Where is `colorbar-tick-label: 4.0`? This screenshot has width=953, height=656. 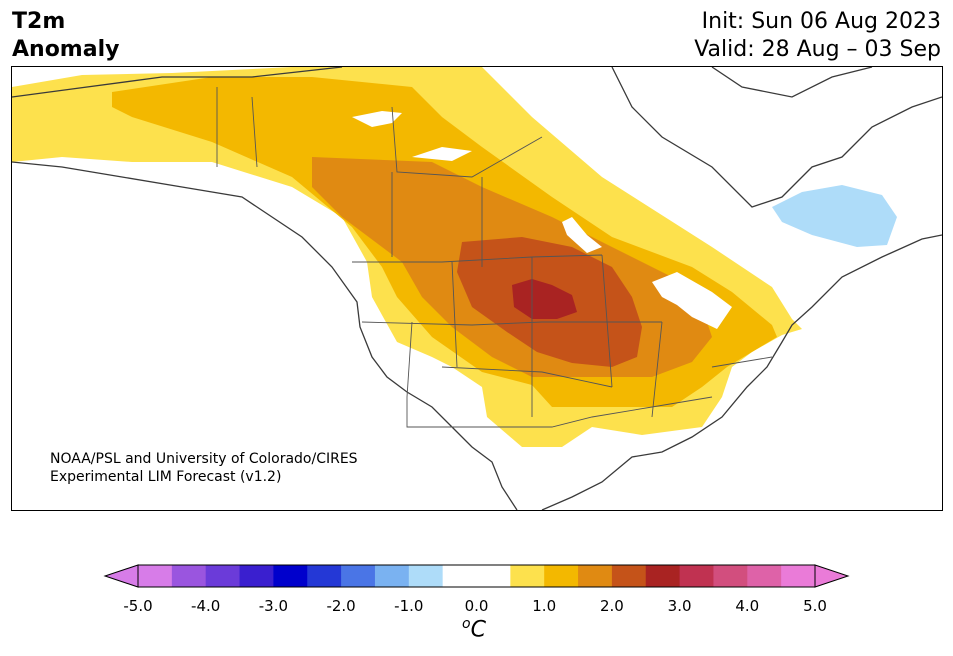 colorbar-tick-label: 4.0 is located at coordinates (747, 606).